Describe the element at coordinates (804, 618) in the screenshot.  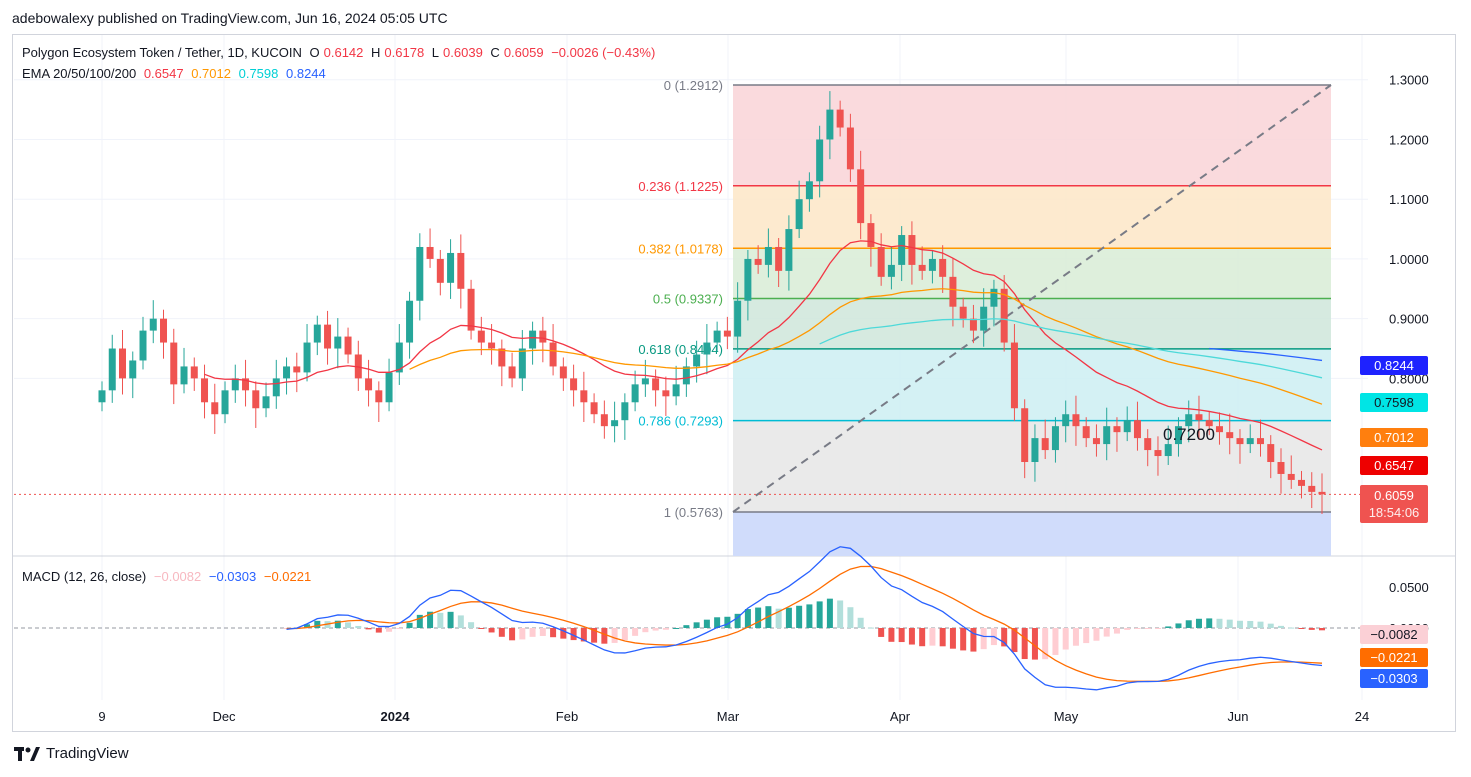
I see `macd-line` at that location.